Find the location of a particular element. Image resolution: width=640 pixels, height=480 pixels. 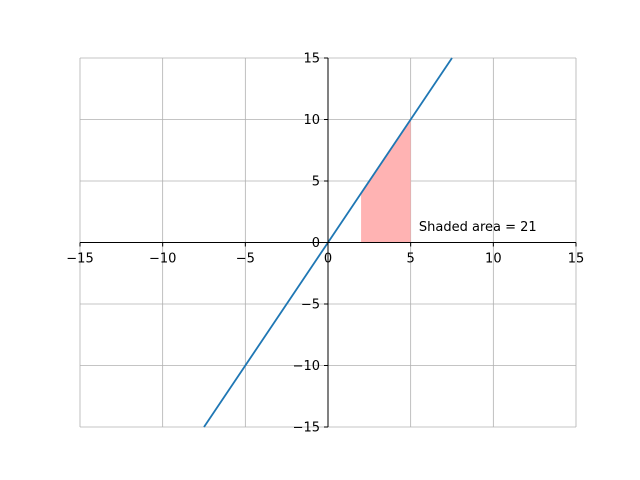

y-tick-label: −10 is located at coordinates (306, 366).